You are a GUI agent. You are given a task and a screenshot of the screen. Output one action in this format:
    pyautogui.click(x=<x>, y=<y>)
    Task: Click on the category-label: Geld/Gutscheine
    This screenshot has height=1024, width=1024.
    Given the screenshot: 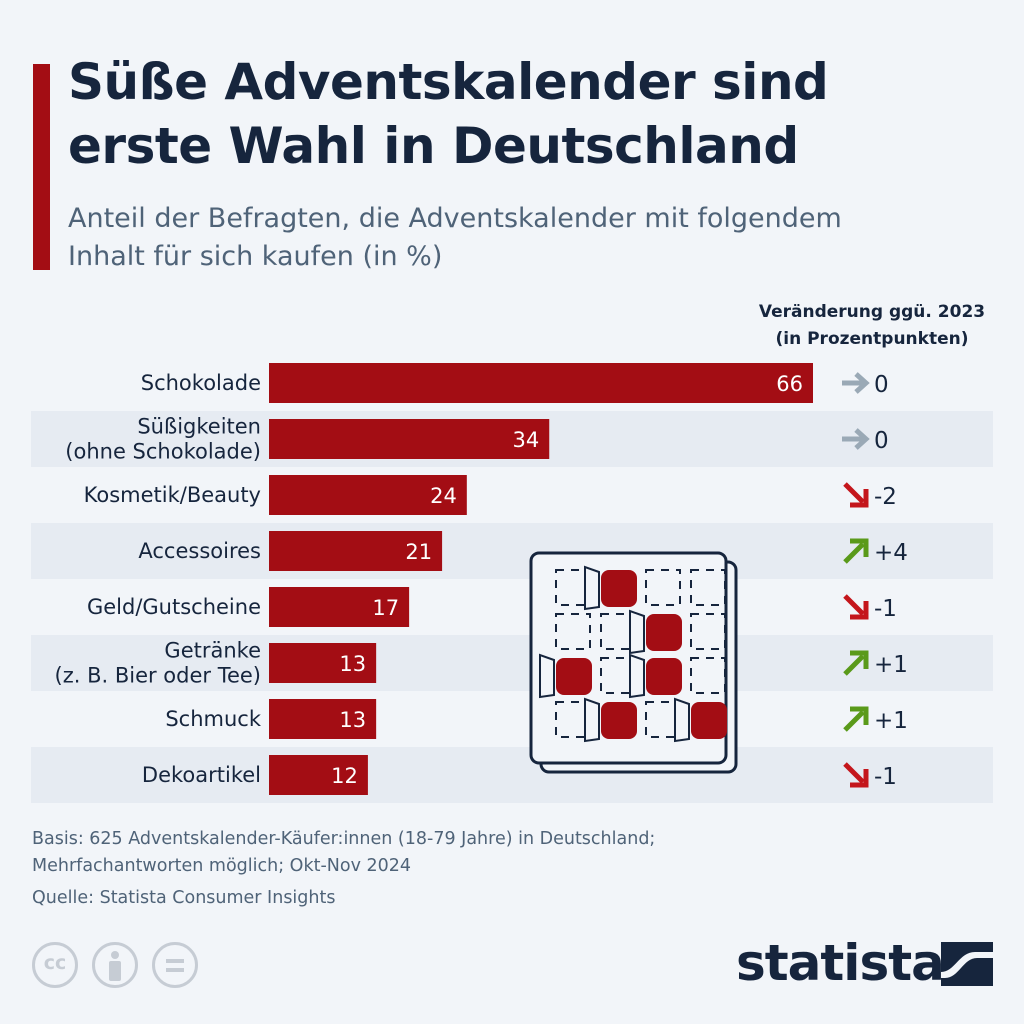 What is the action you would take?
    pyautogui.click(x=174, y=607)
    